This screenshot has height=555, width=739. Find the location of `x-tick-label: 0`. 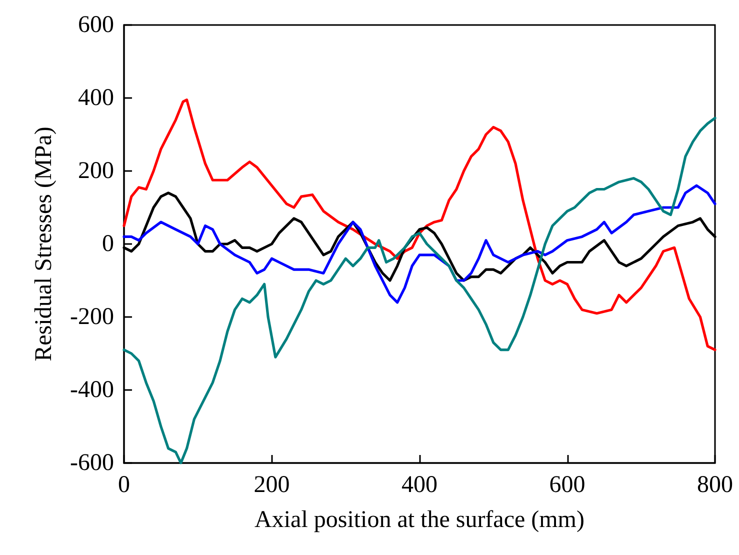

x-tick-label: 0 is located at coordinates (124, 485).